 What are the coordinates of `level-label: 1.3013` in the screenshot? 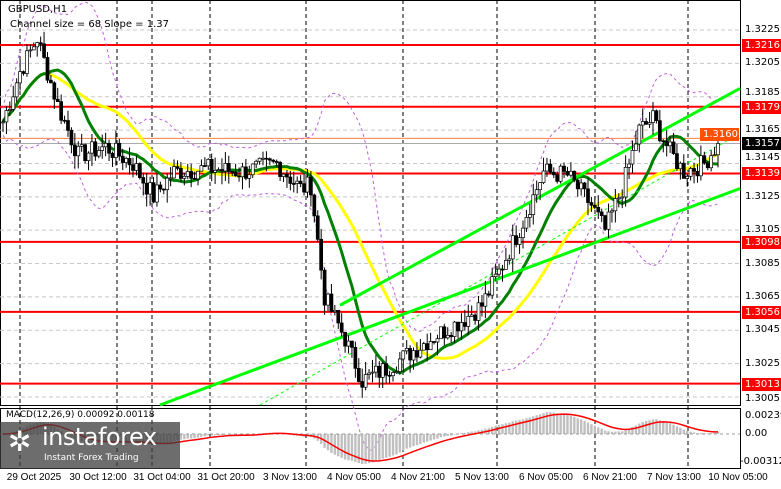 It's located at (761, 384).